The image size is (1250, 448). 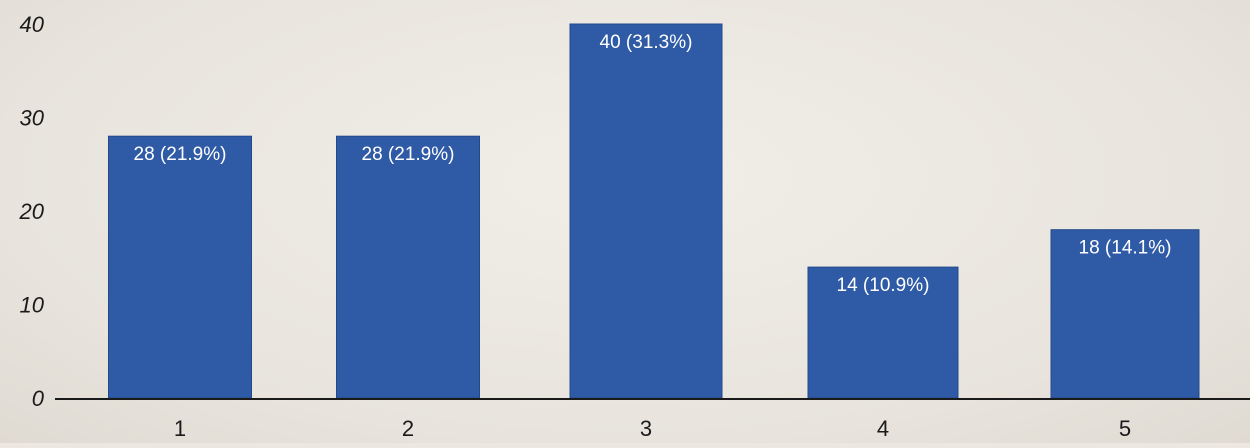 What do you see at coordinates (32, 24) in the screenshot?
I see `y-tick-label: 40` at bounding box center [32, 24].